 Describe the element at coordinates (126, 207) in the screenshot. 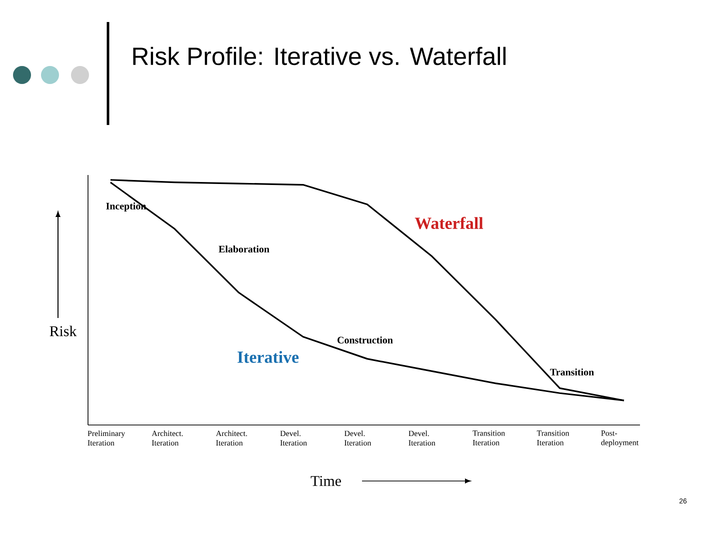

I see `annotation: Inception` at that location.